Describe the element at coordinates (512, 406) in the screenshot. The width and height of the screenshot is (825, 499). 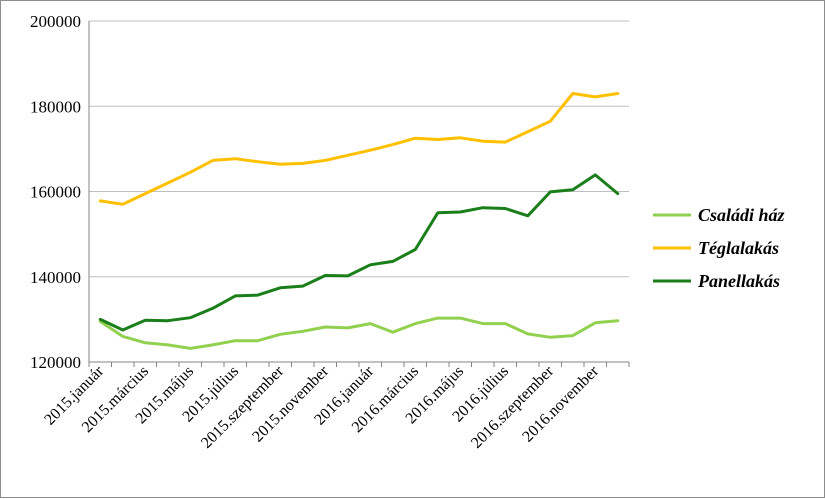
I see `x-tick-label: 2016.szeptember` at that location.